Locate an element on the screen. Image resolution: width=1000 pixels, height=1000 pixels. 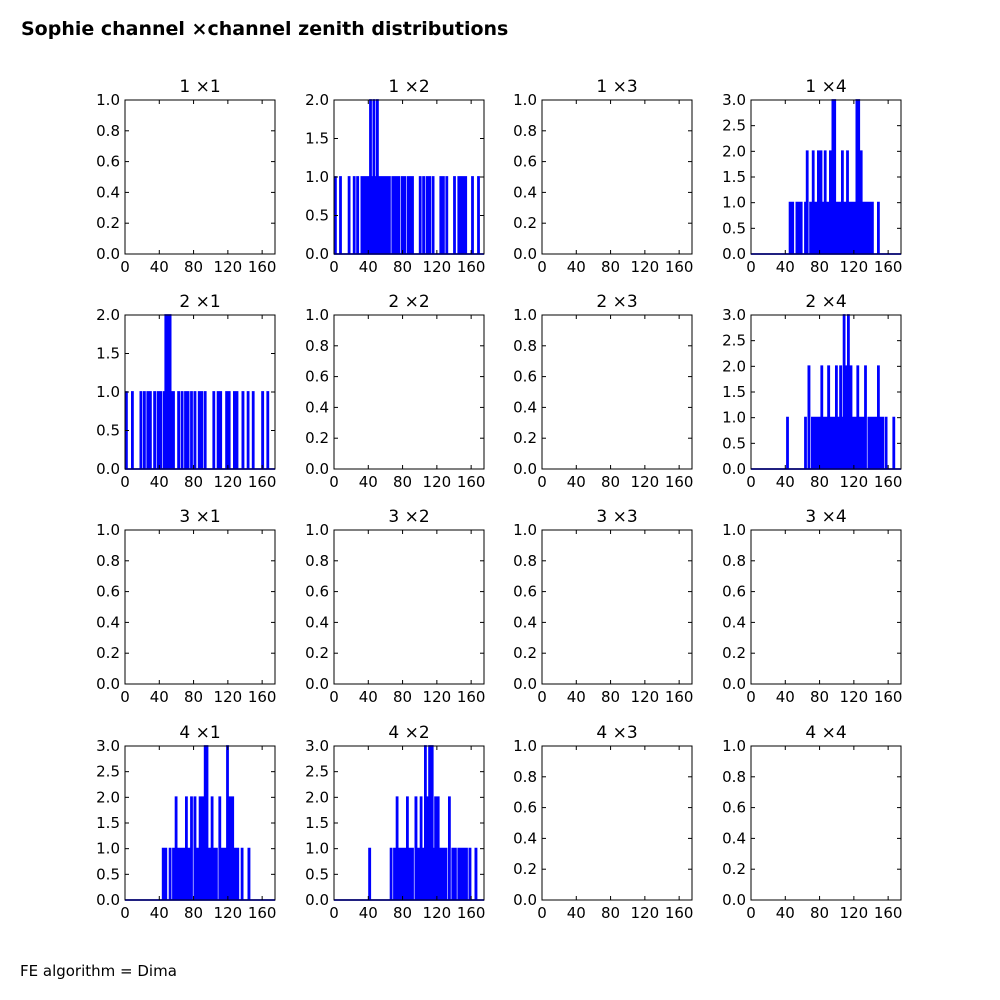
subplot-title: 3 ×4 is located at coordinates (825, 517).